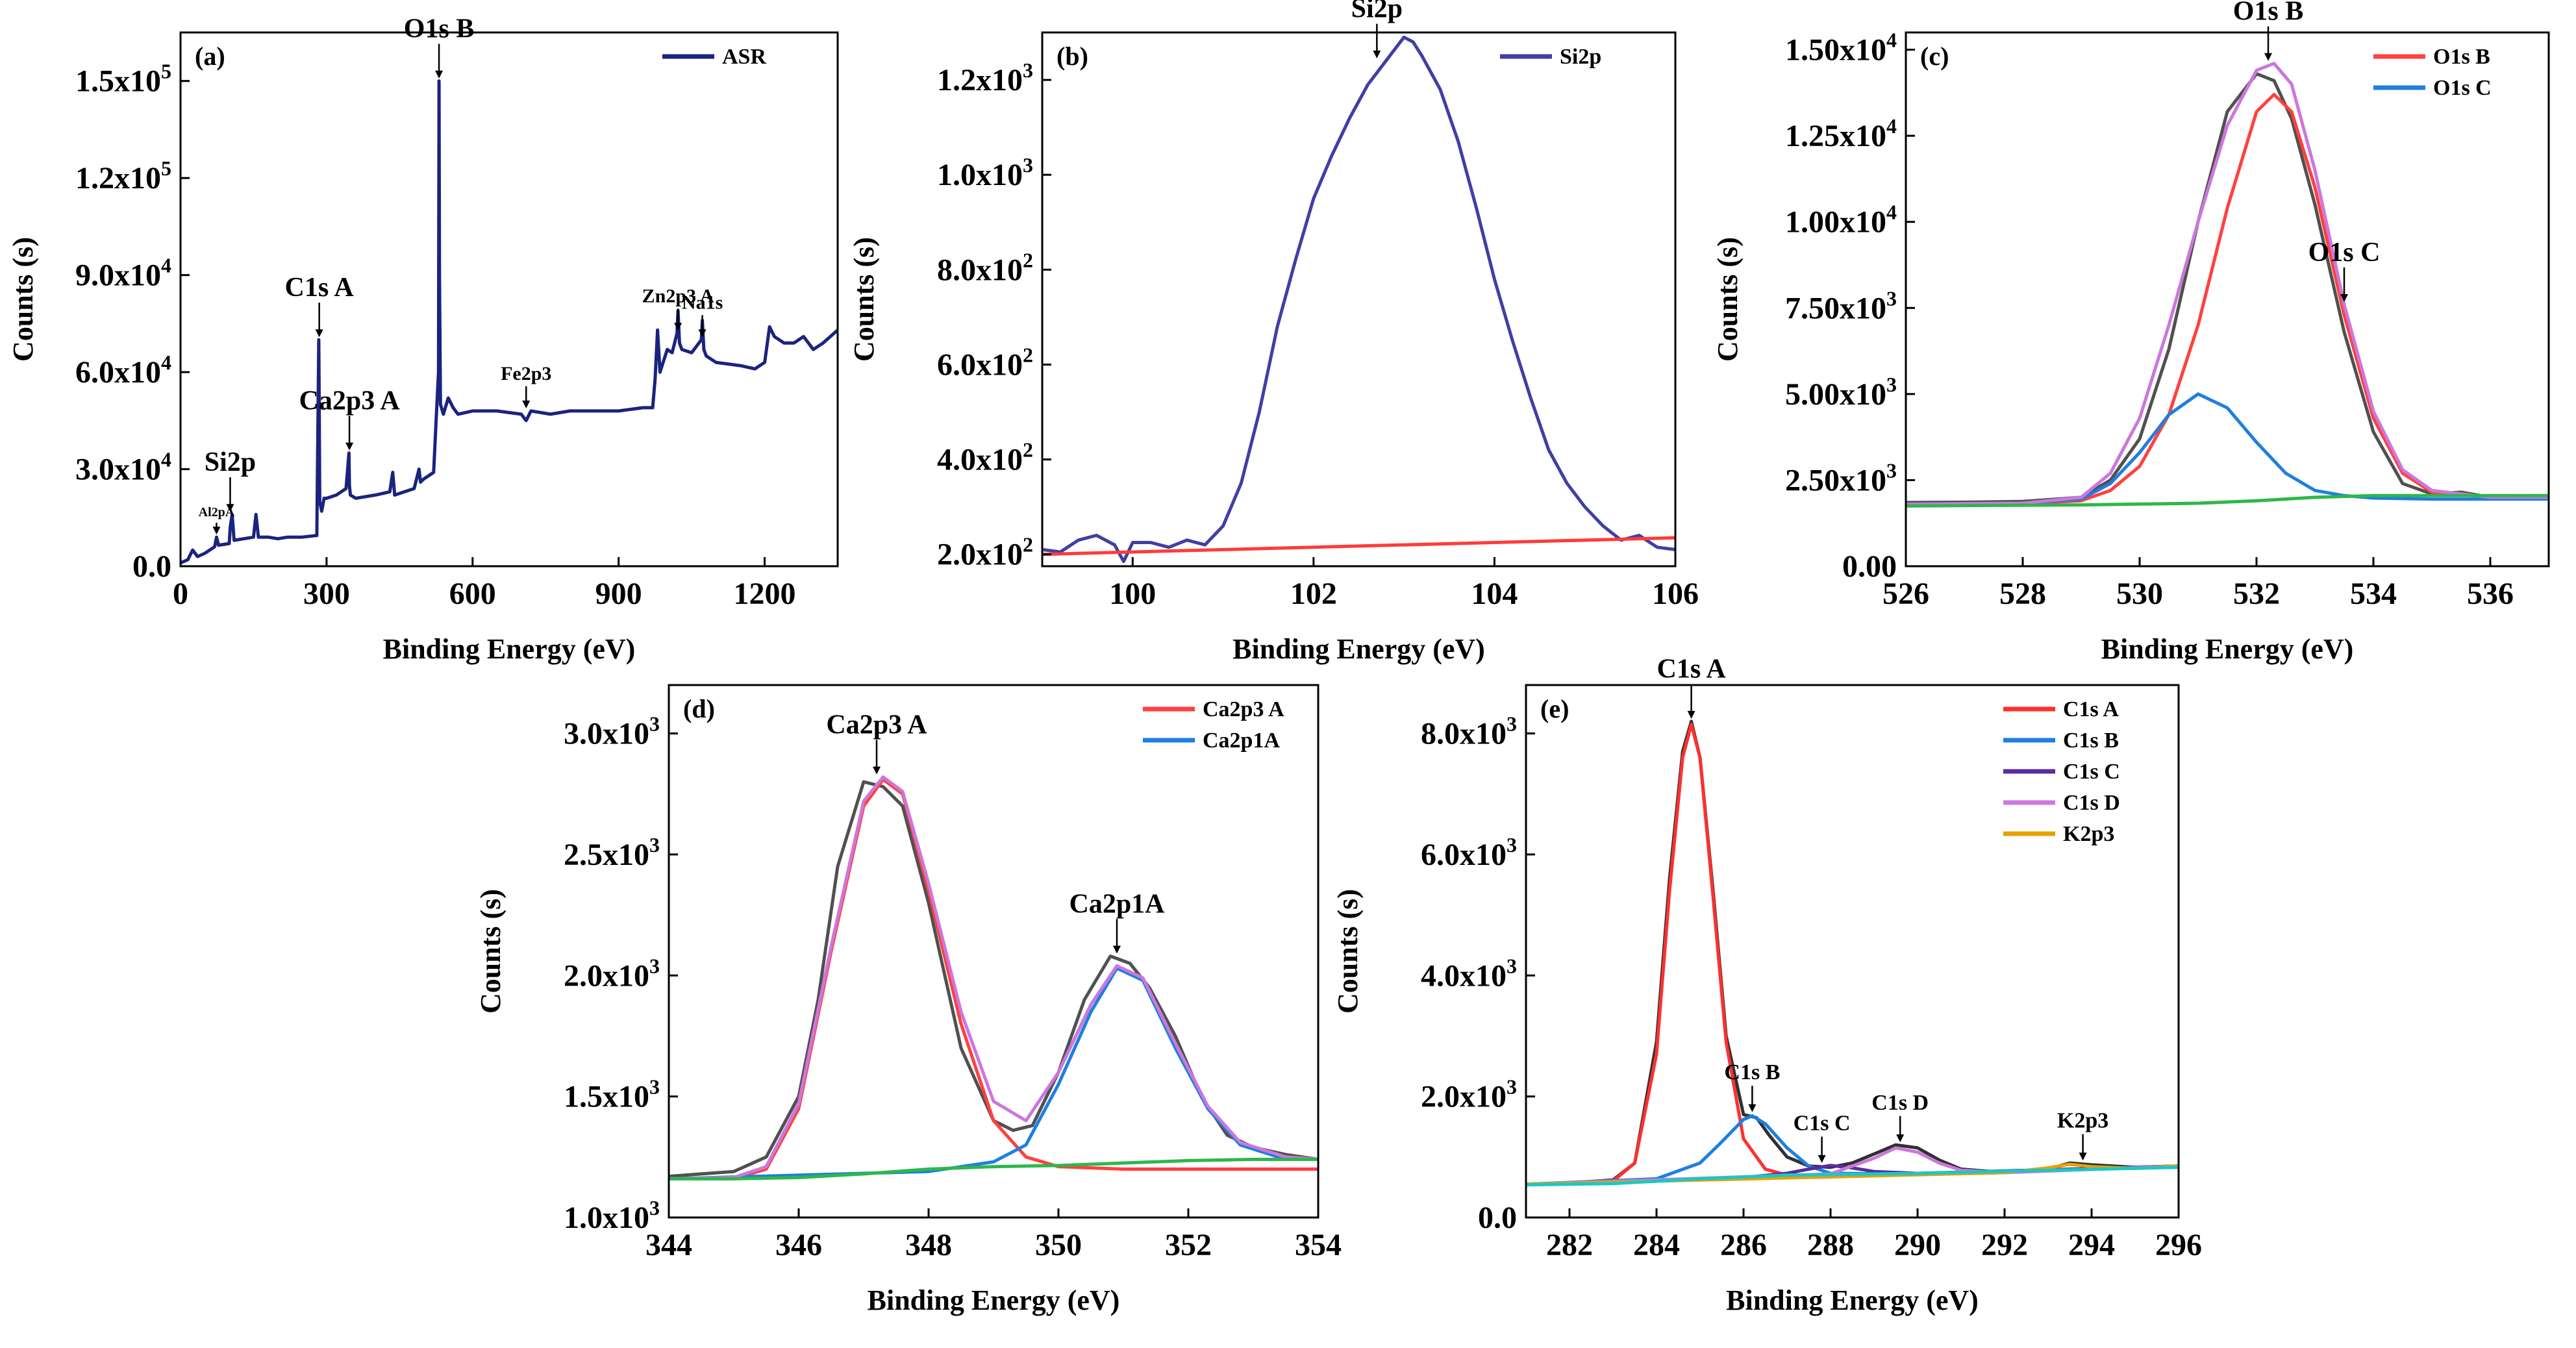  What do you see at coordinates (326, 594) in the screenshot?
I see `x-tick-label: 300` at bounding box center [326, 594].